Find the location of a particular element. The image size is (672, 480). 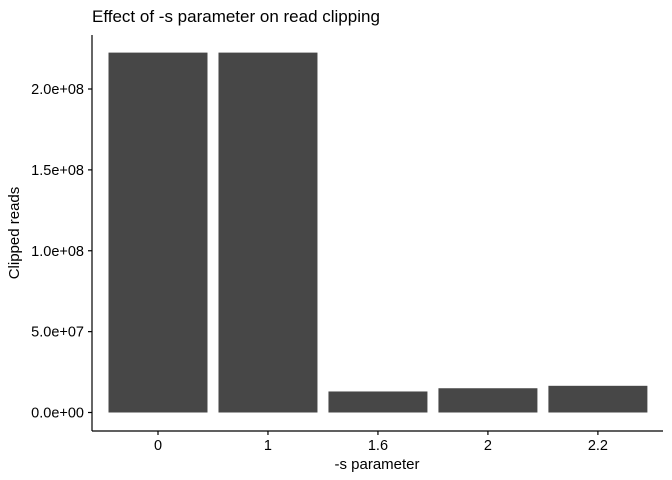

x-tick-label: 2.2 is located at coordinates (598, 446).